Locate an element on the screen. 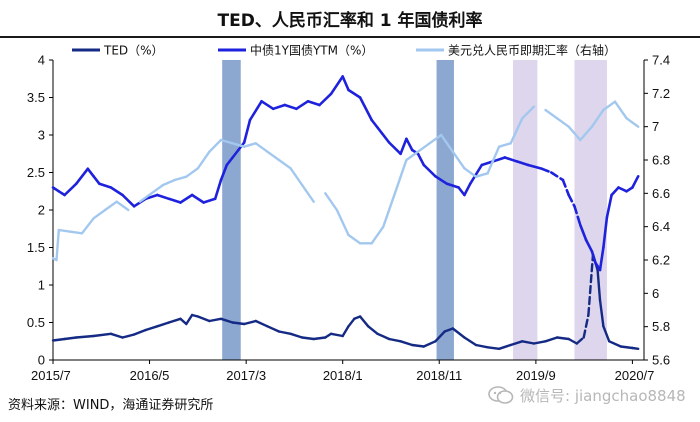 The image size is (700, 422). left-tick-label: 1 is located at coordinates (41, 285).